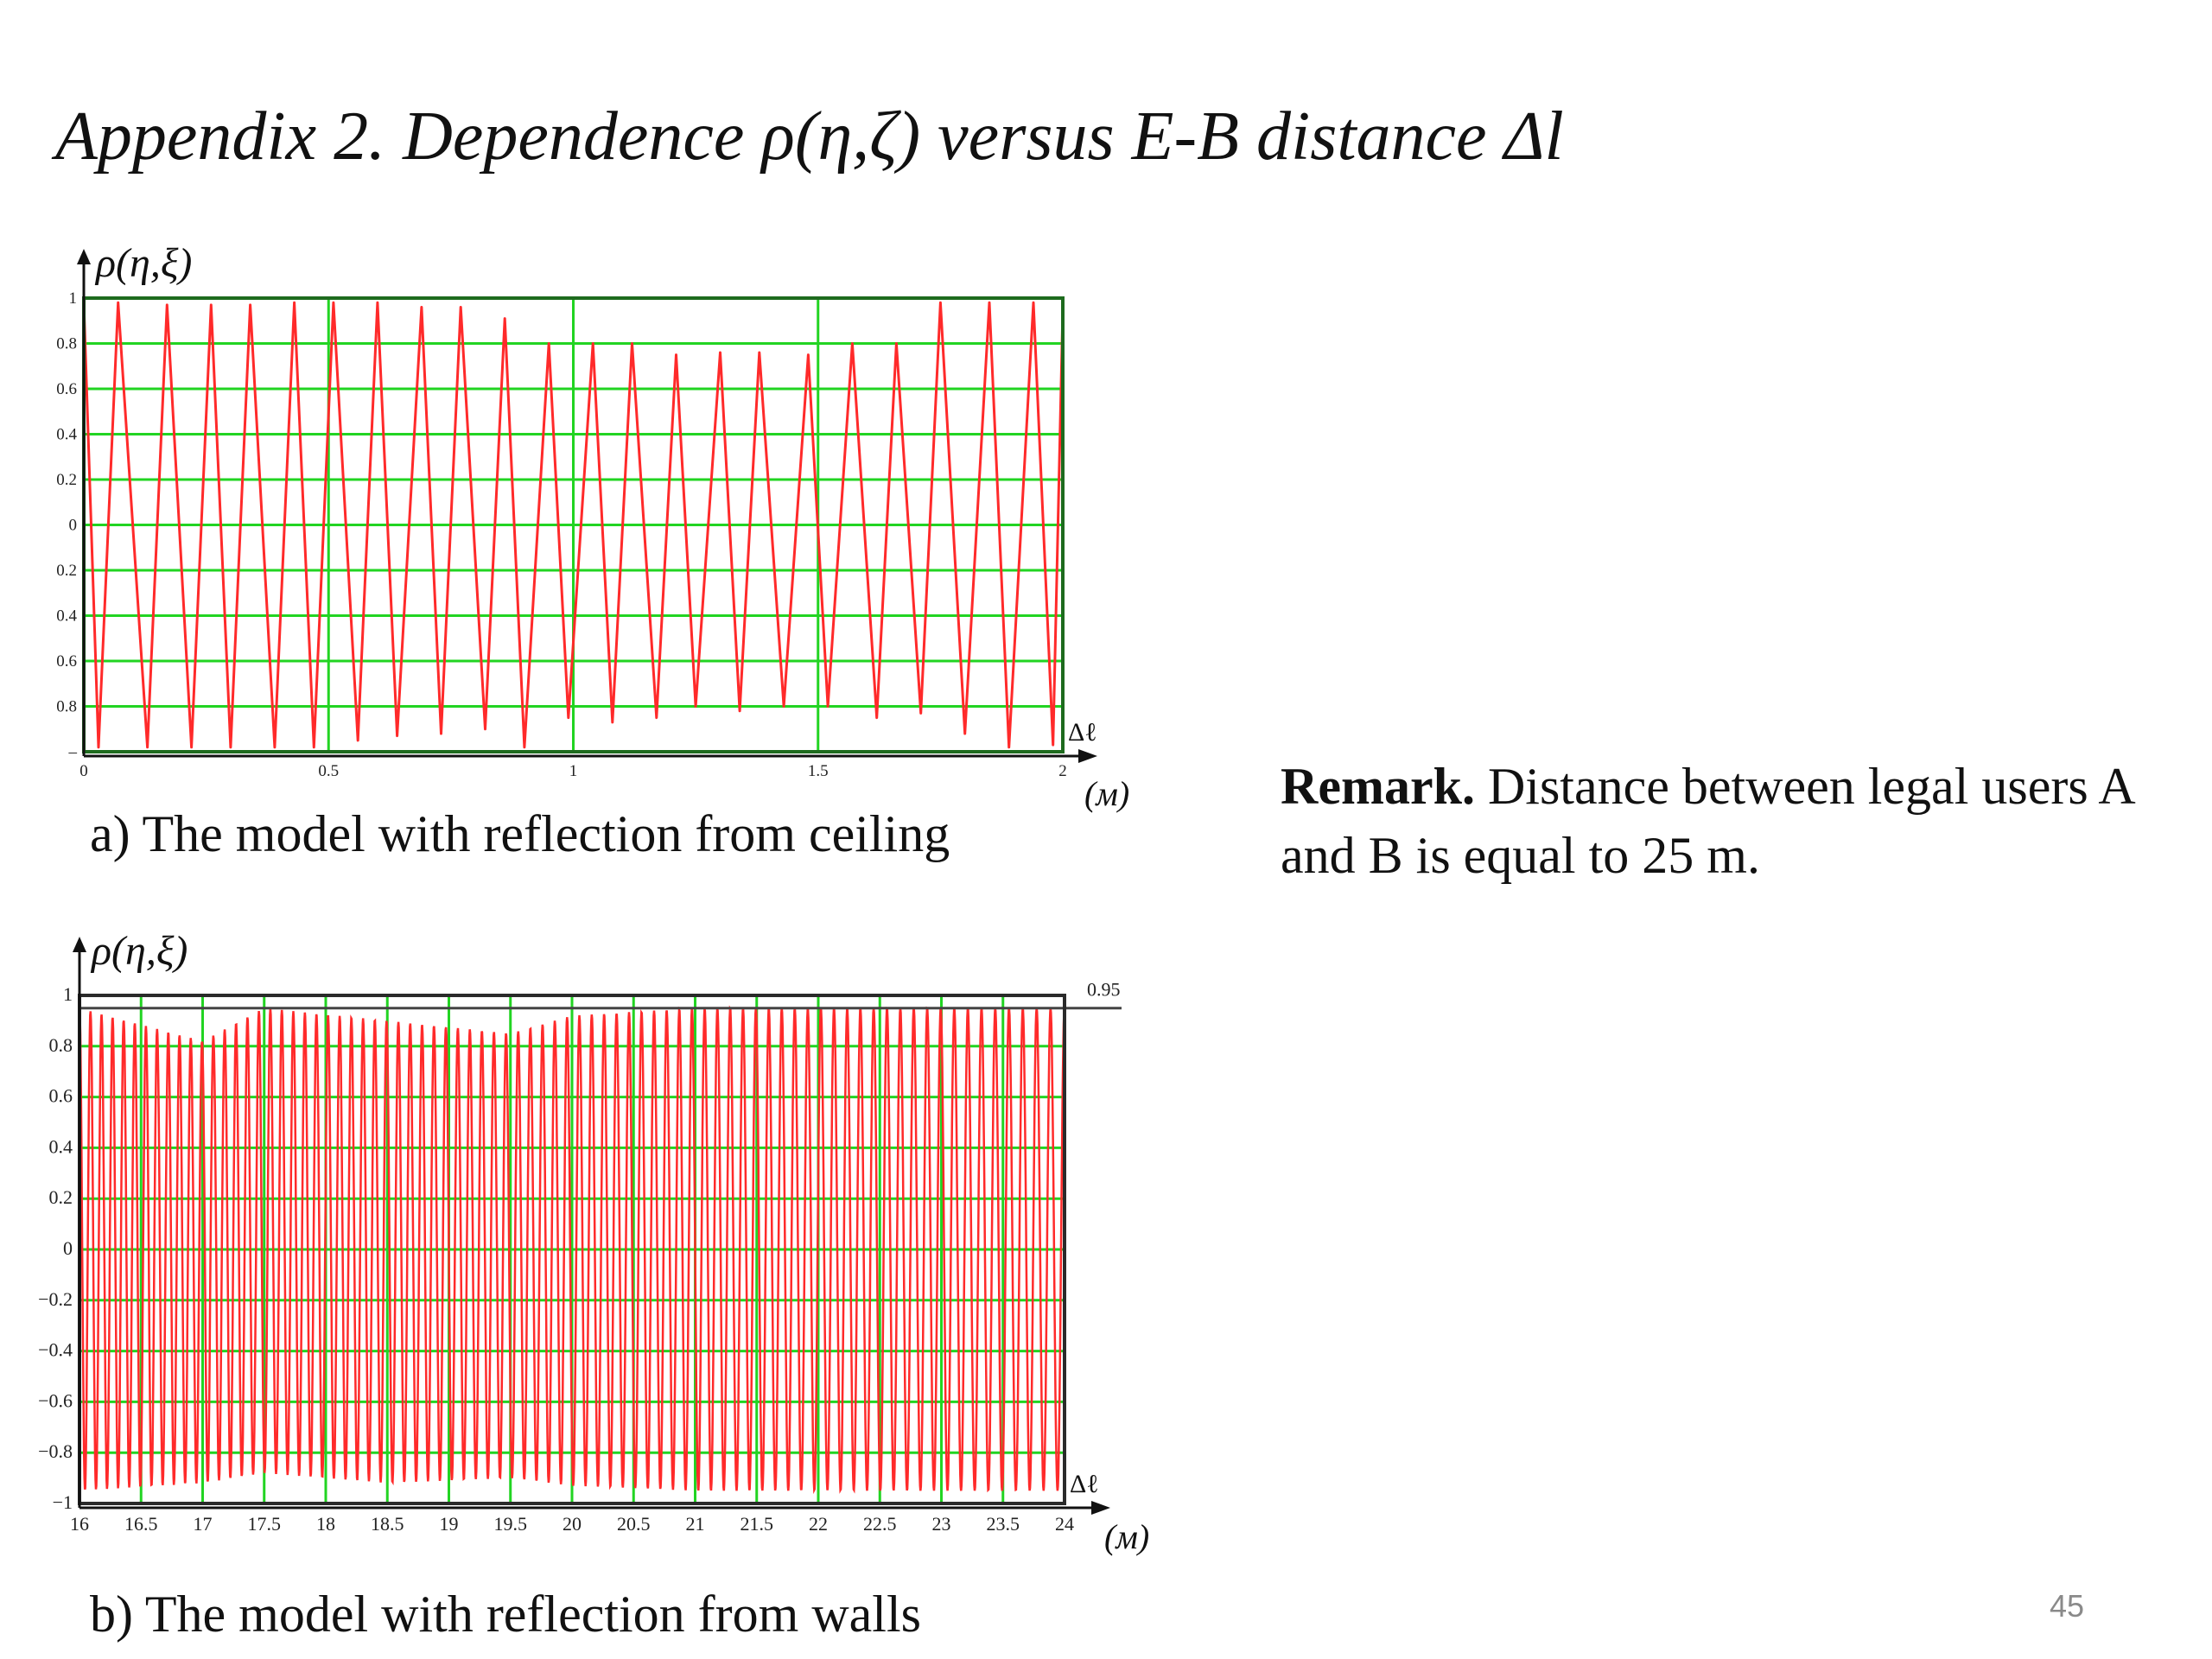 The width and height of the screenshot is (2212, 1659). I want to click on x-tick-label: 23.5, so click(1003, 1524).